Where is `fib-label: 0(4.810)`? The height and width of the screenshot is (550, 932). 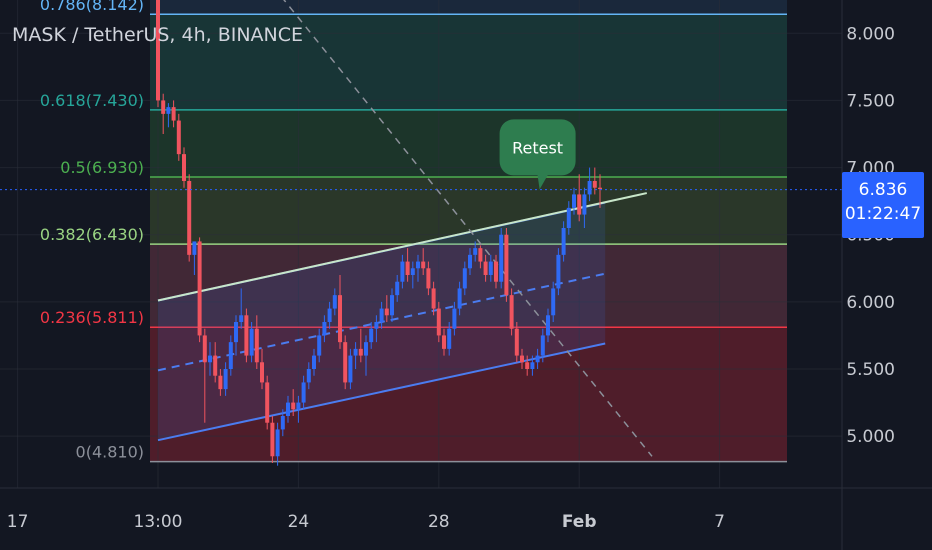
fib-label: 0(4.810) is located at coordinates (110, 452).